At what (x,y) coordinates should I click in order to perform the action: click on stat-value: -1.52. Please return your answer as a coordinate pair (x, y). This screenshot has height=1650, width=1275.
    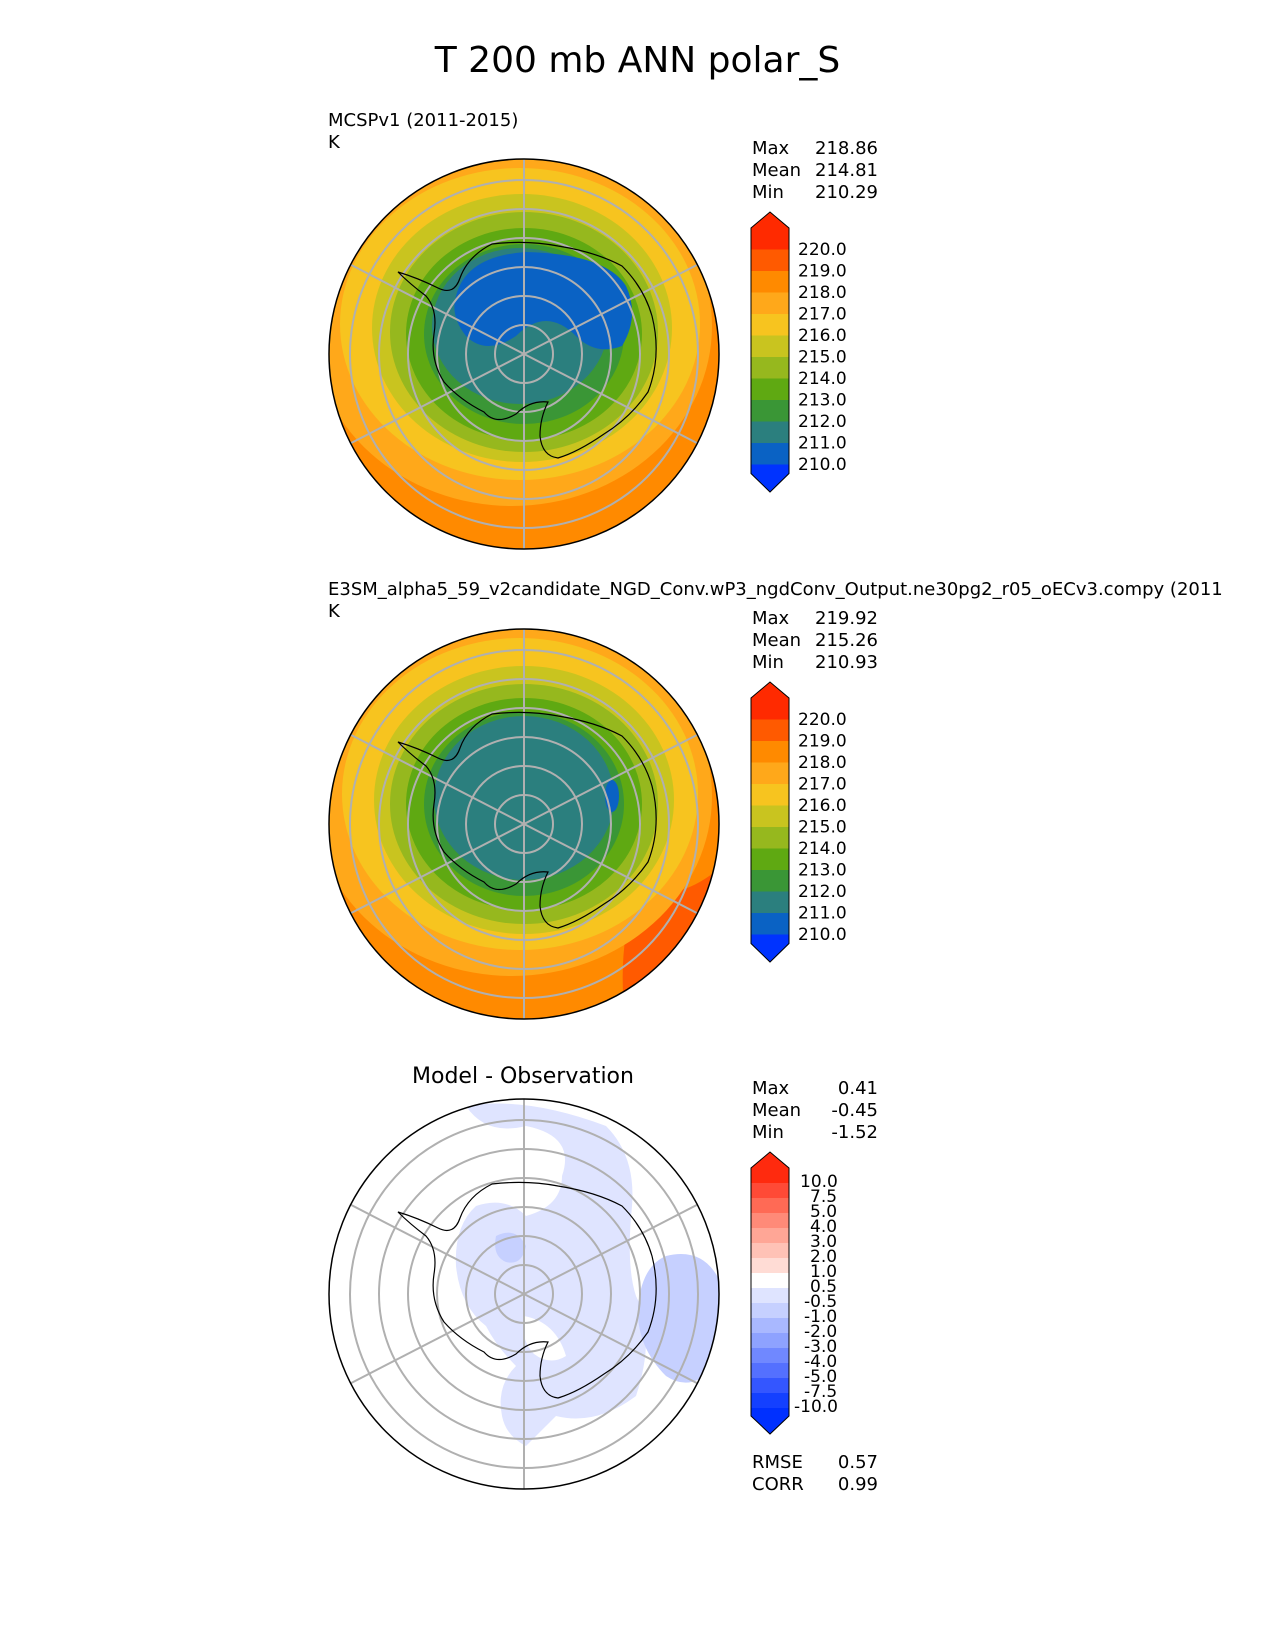
    Looking at the image, I should click on (854, 1132).